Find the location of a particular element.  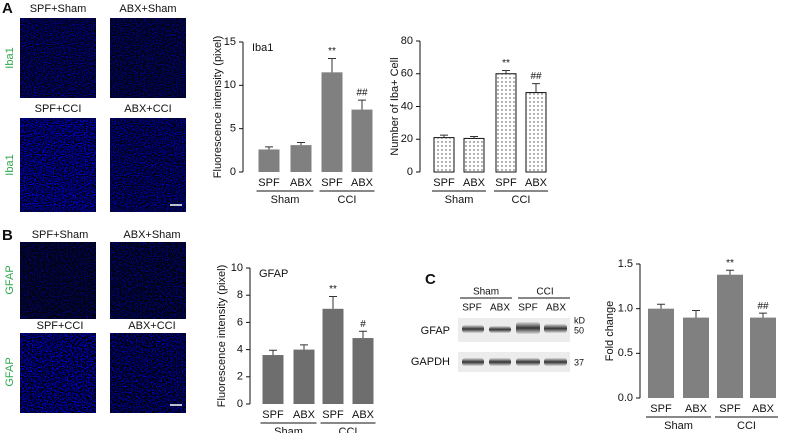

blot-group: Sham is located at coordinates (486, 292).